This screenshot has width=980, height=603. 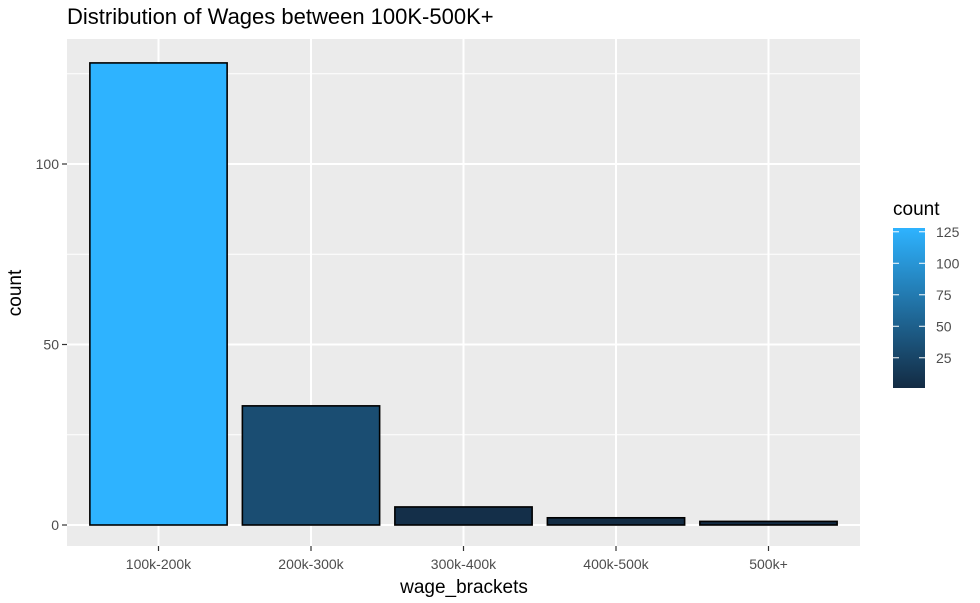 What do you see at coordinates (48, 164) in the screenshot?
I see `y-tick-label: 100` at bounding box center [48, 164].